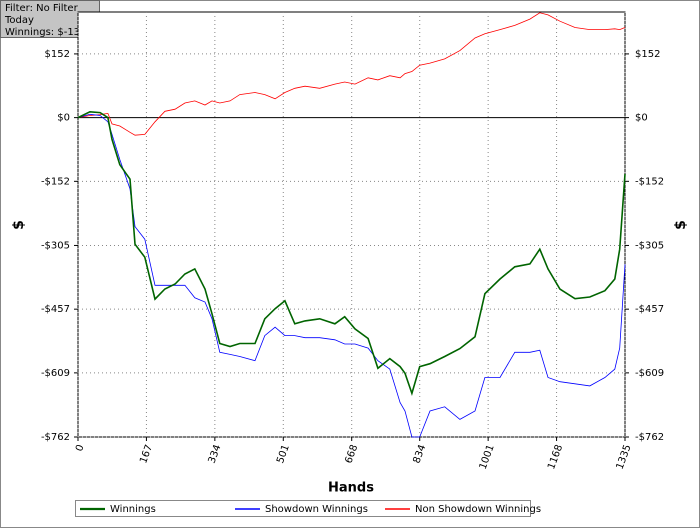  Describe the element at coordinates (55, 373) in the screenshot. I see `y-tick-label: -$609` at that location.